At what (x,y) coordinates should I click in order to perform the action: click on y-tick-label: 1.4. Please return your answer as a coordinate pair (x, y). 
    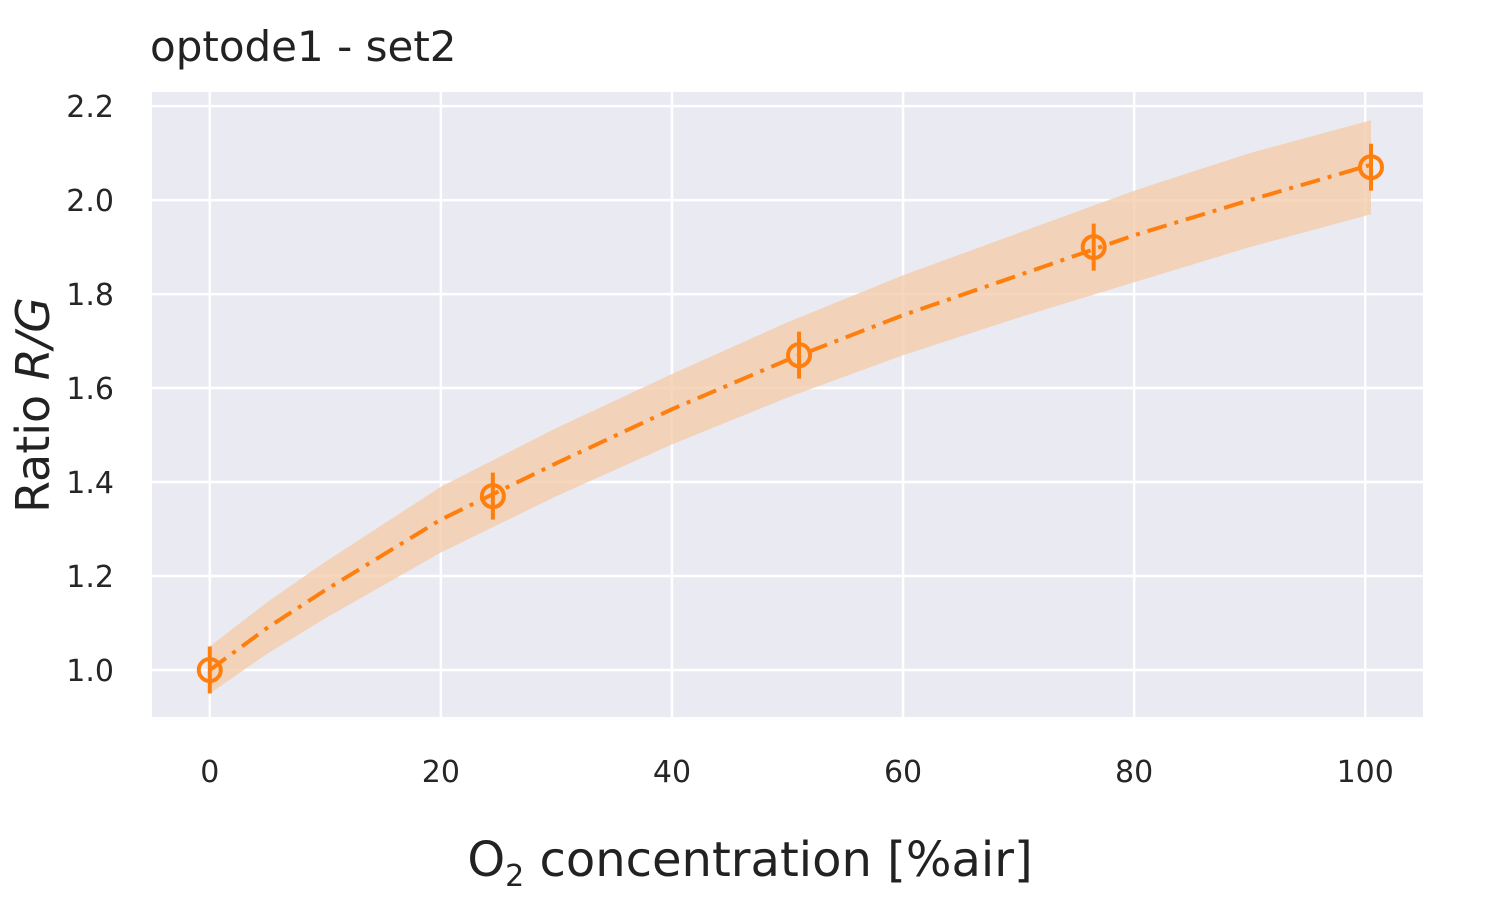
    Looking at the image, I should click on (90, 483).